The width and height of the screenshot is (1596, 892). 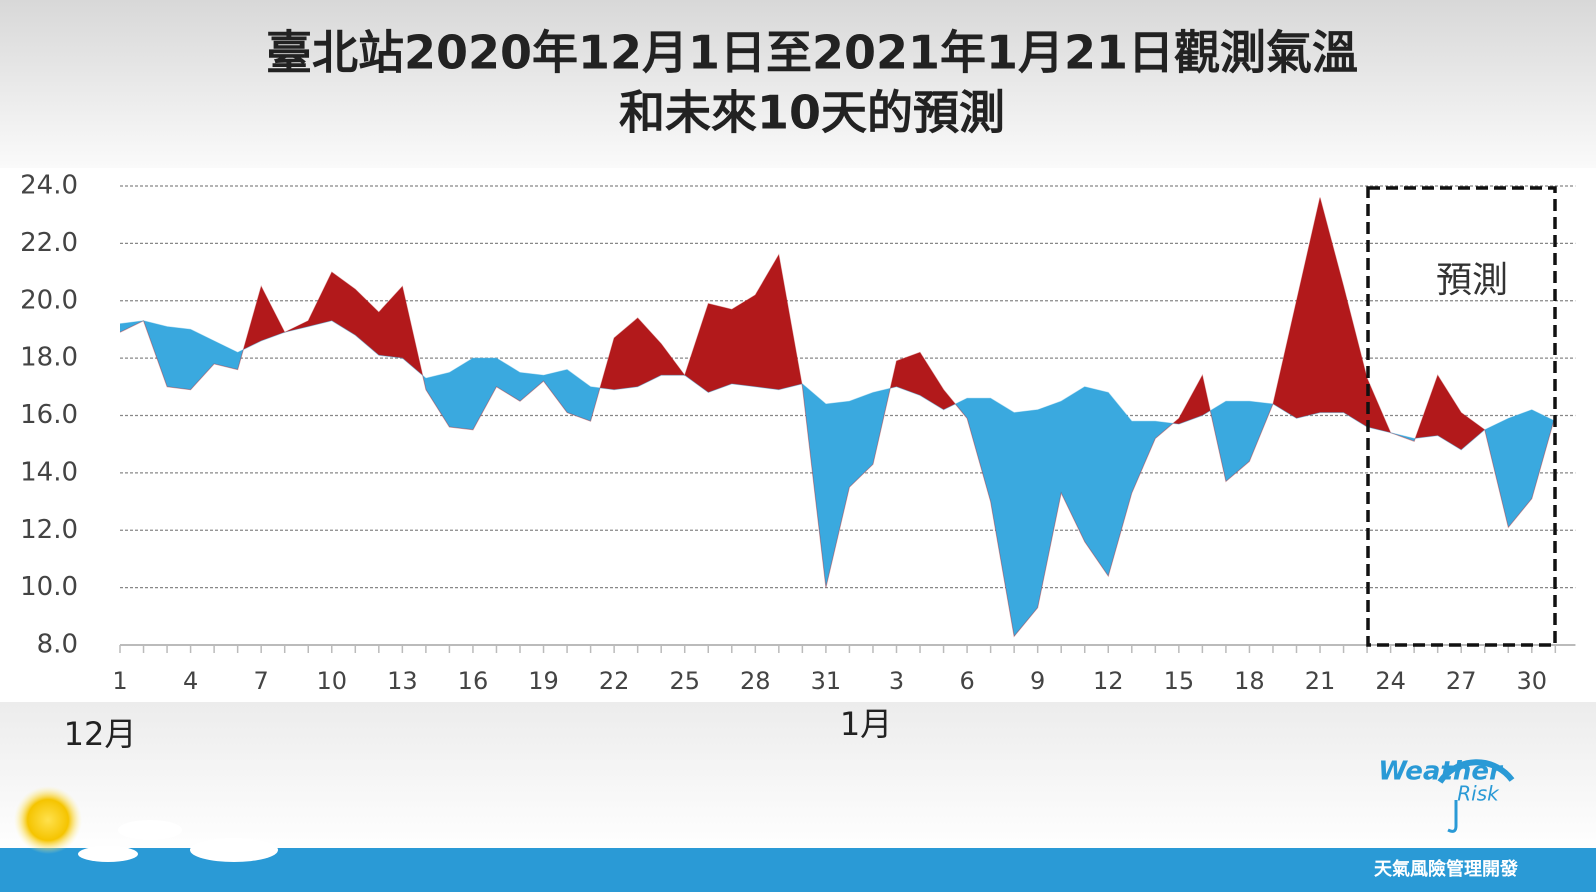 I want to click on logo-arc, so click(x=1476, y=771).